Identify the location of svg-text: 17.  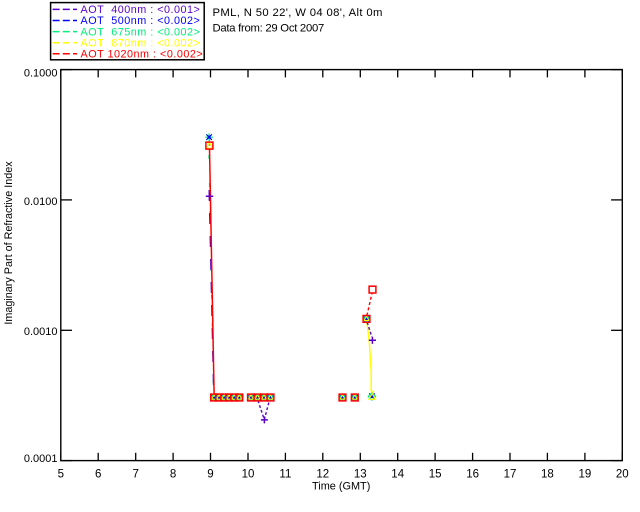
(510, 474).